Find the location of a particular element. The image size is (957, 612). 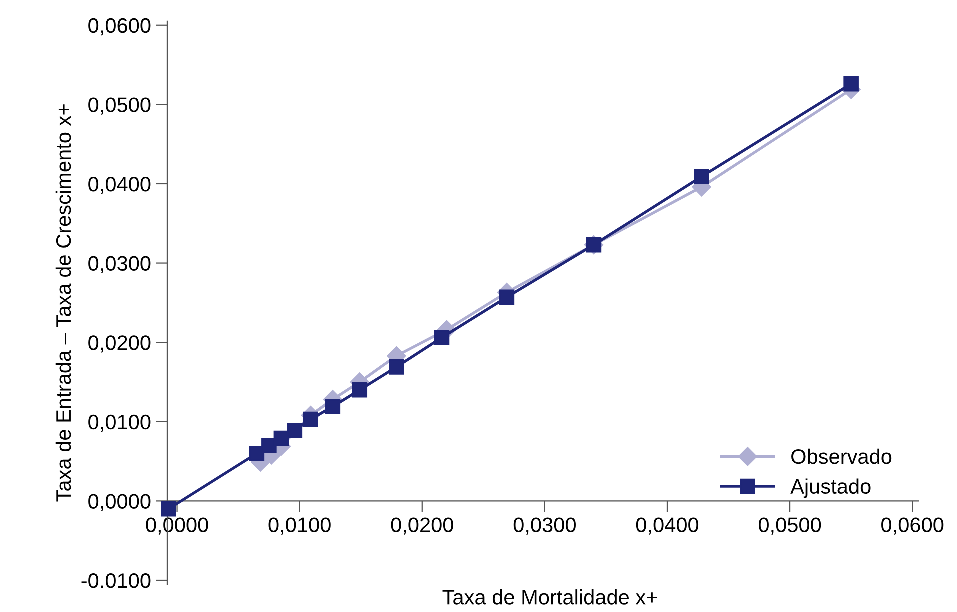

y-tick-label: 0,0000 is located at coordinates (119, 503).